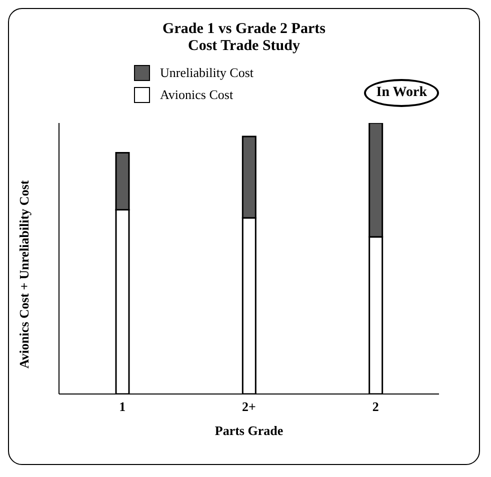 The image size is (491, 477). Describe the element at coordinates (207, 73) in the screenshot. I see `legend-label: Unreliability Cost` at that location.